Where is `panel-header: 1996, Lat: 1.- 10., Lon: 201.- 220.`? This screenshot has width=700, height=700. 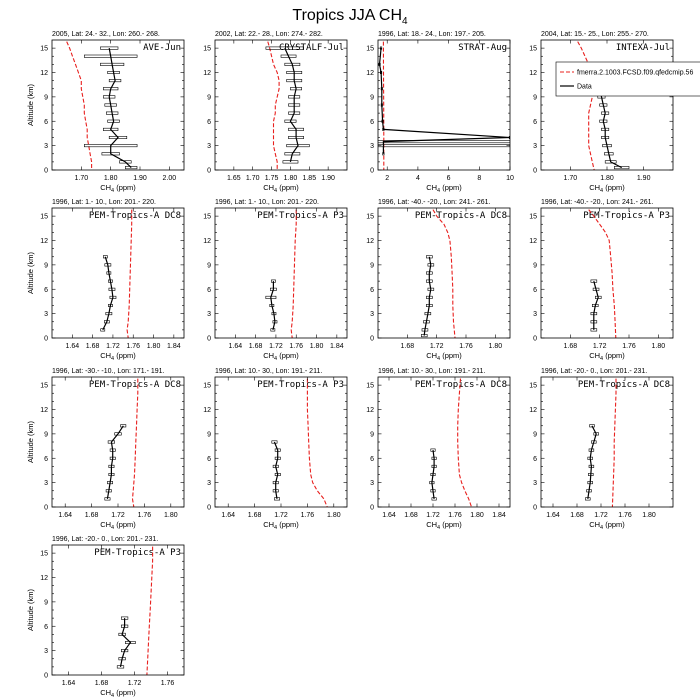
panel-header: 1996, Lat: 1.- 10., Lon: 201.- 220. is located at coordinates (104, 202).